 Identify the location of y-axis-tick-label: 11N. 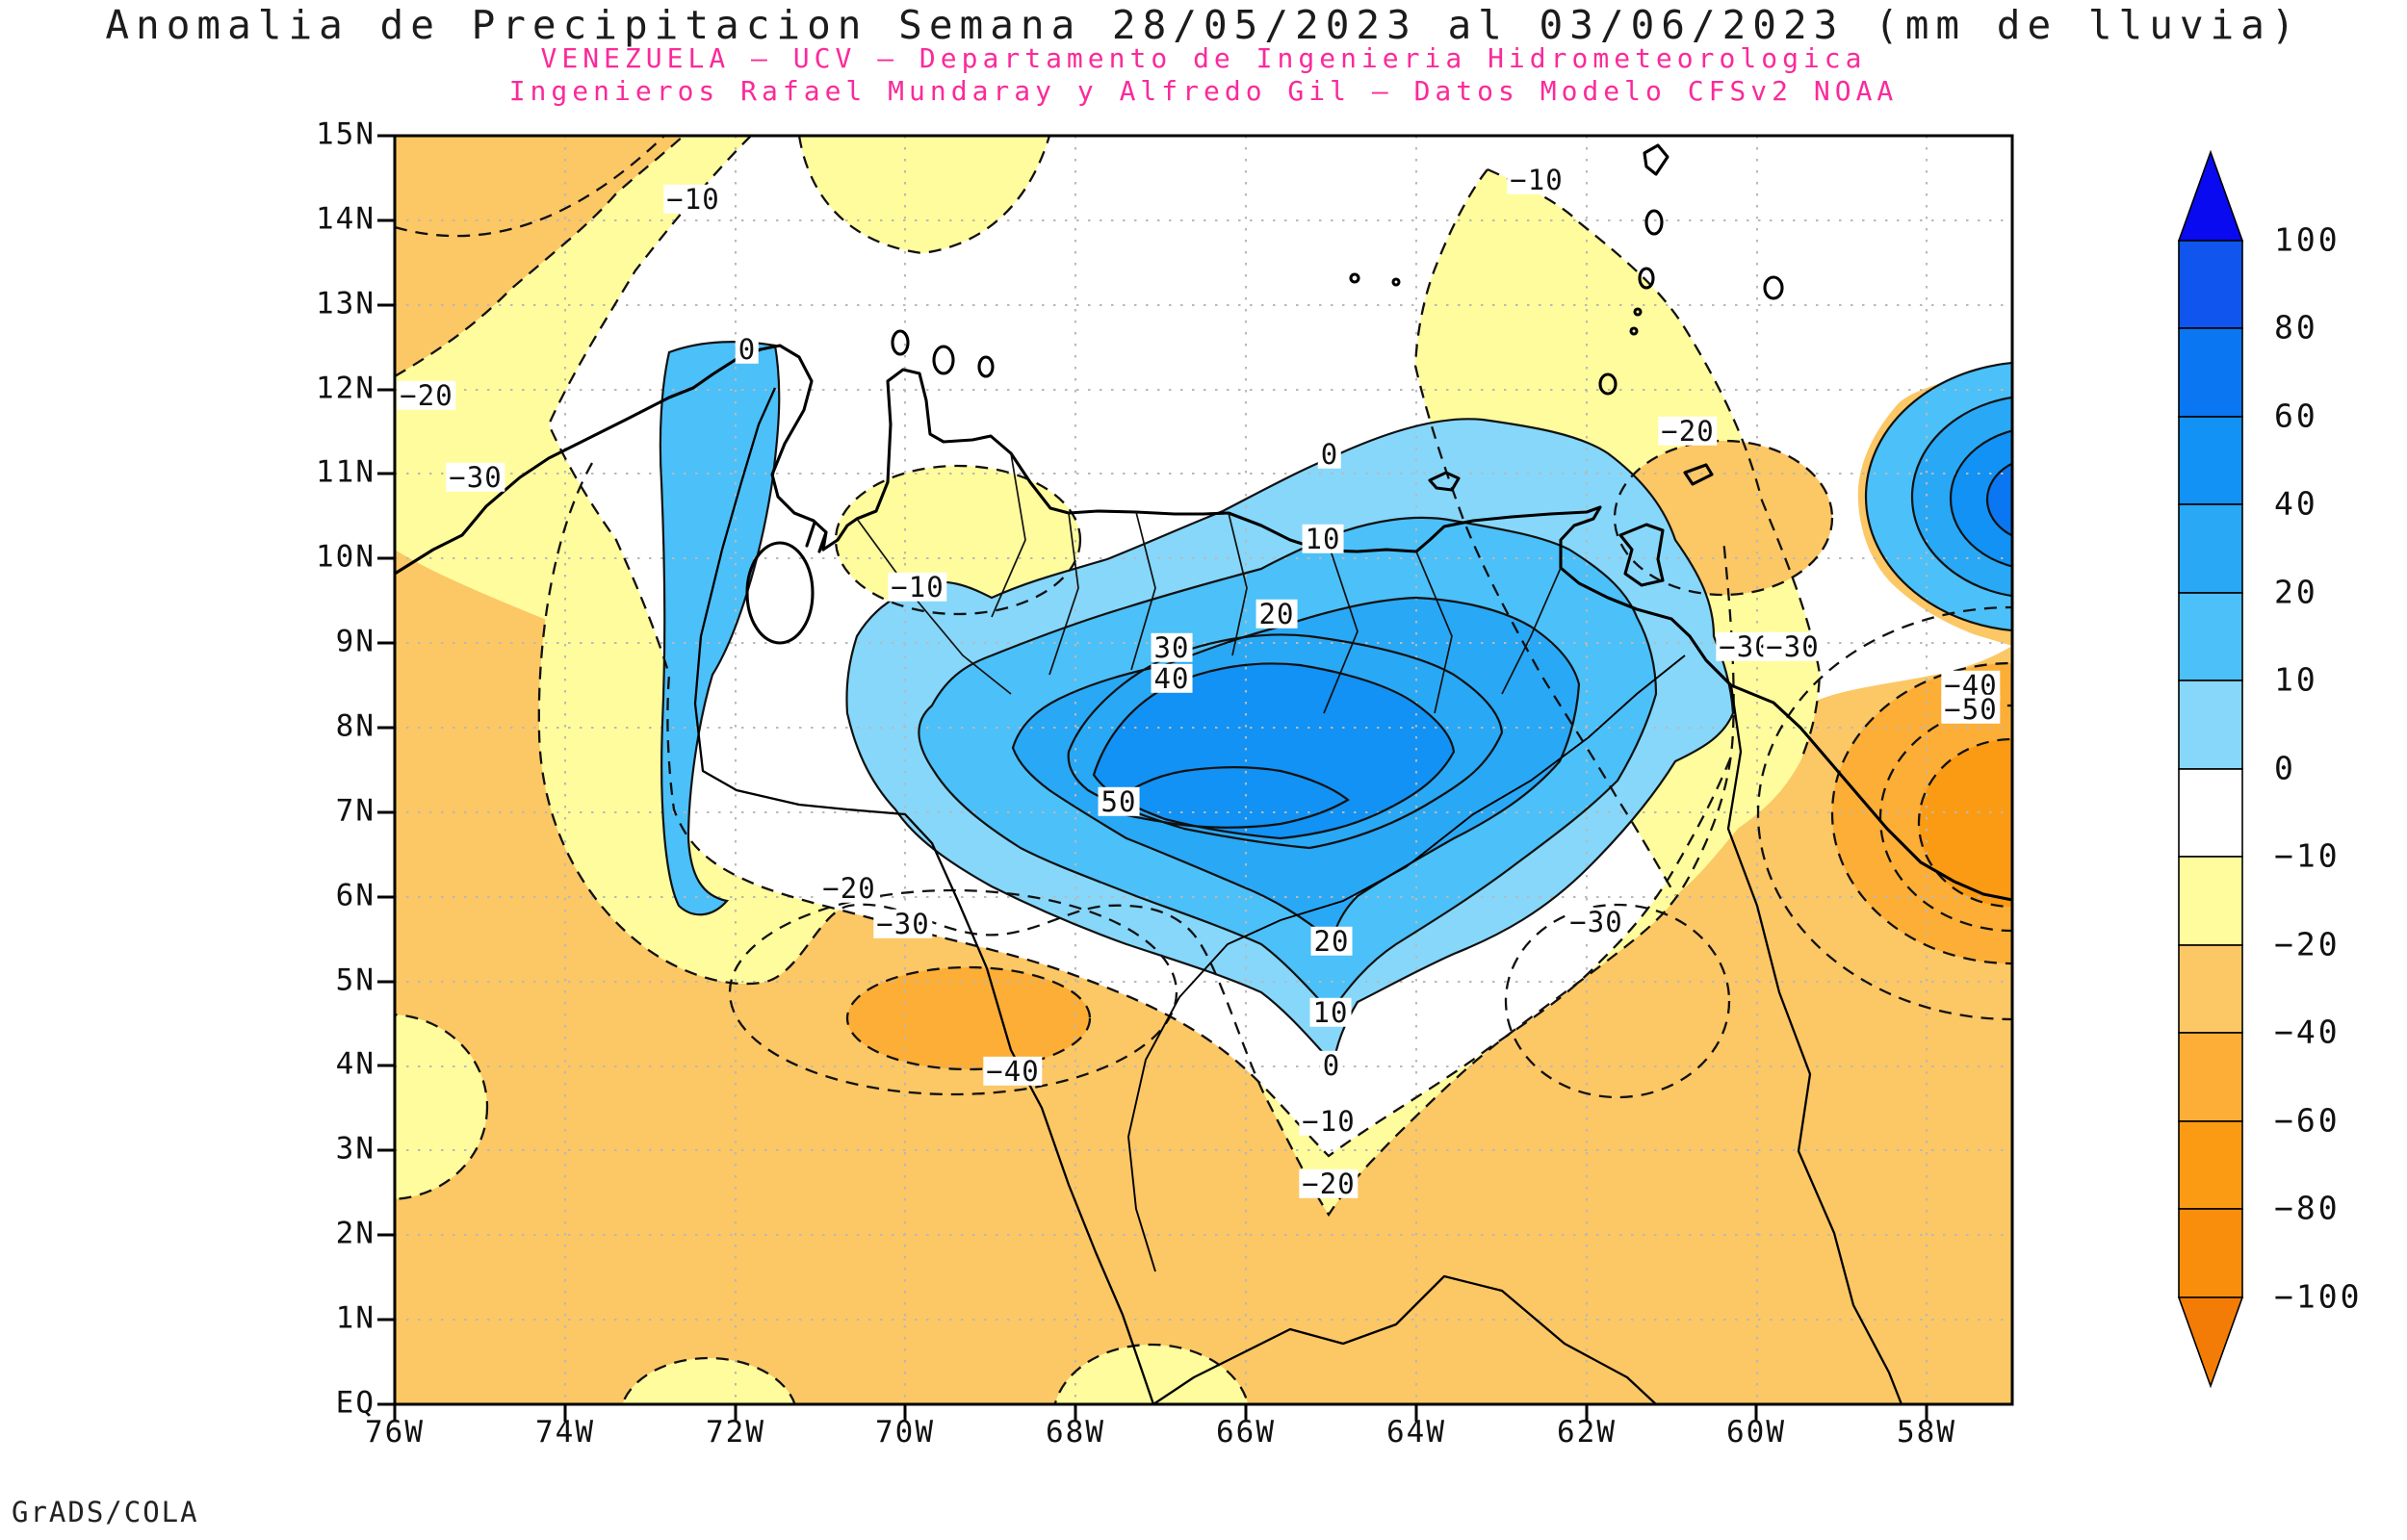
(345, 472).